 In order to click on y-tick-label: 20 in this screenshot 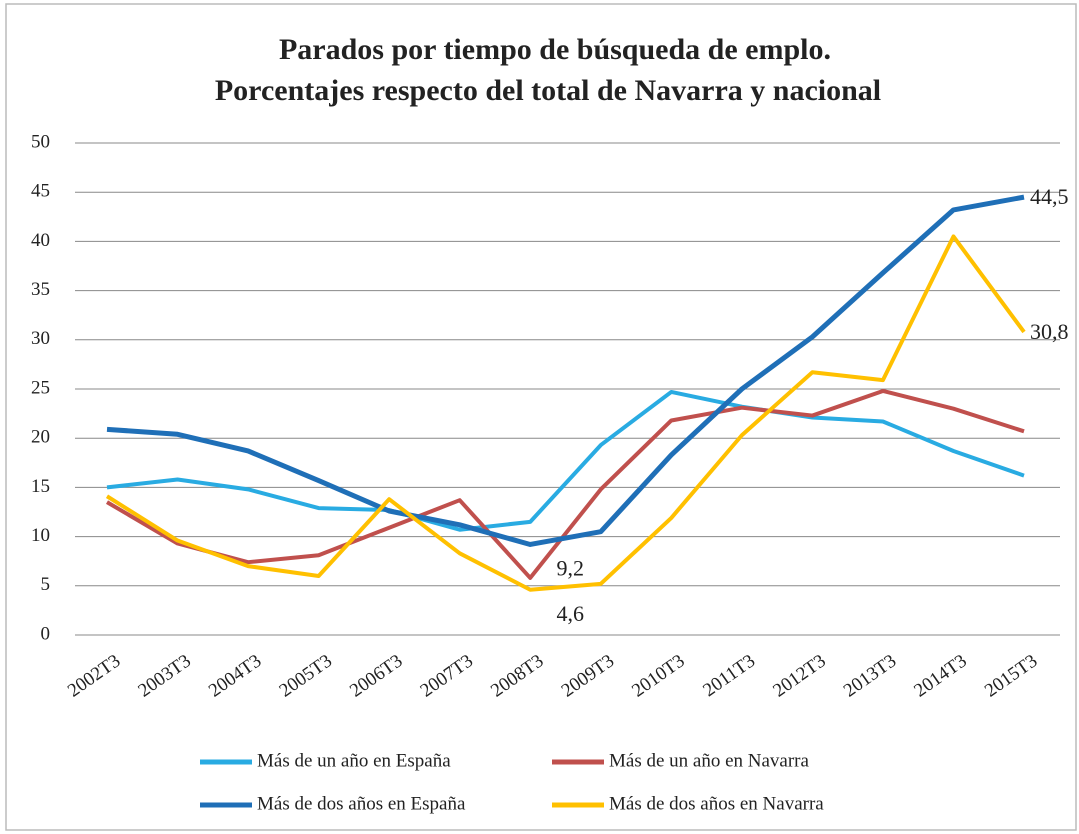, I will do `click(40, 437)`.